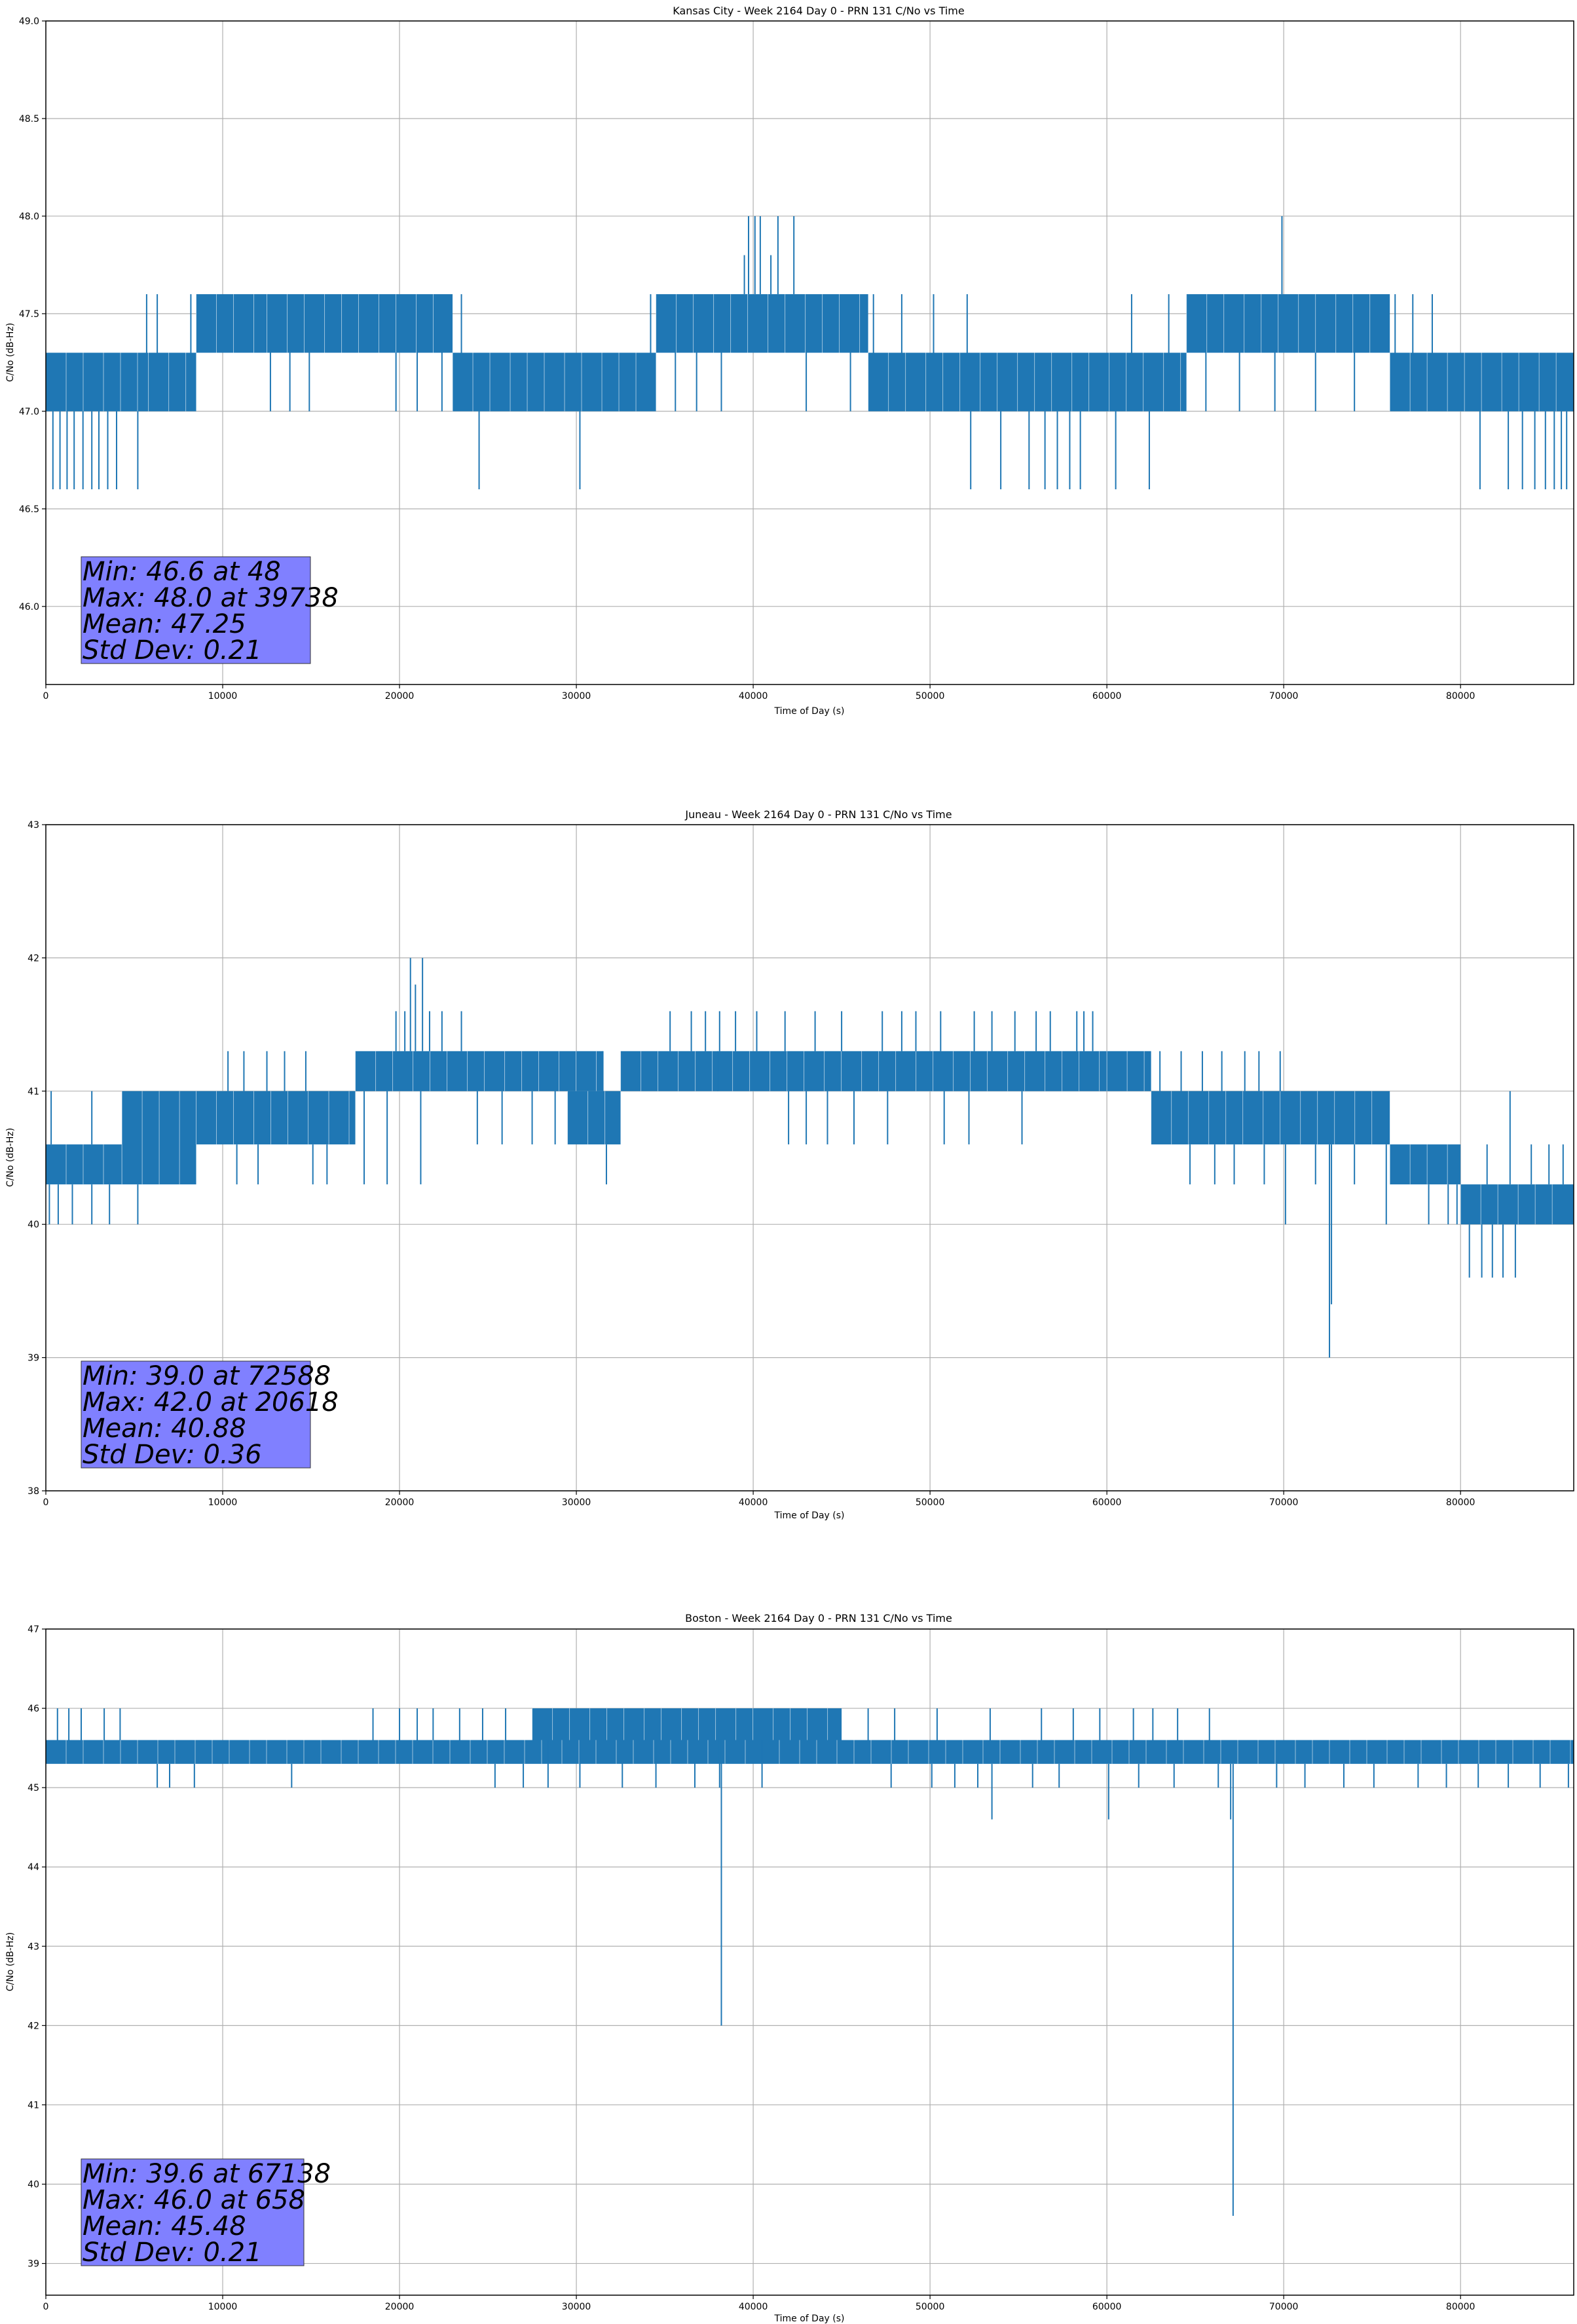  I want to click on stats-mean: Mean: 40.88, so click(164, 1429).